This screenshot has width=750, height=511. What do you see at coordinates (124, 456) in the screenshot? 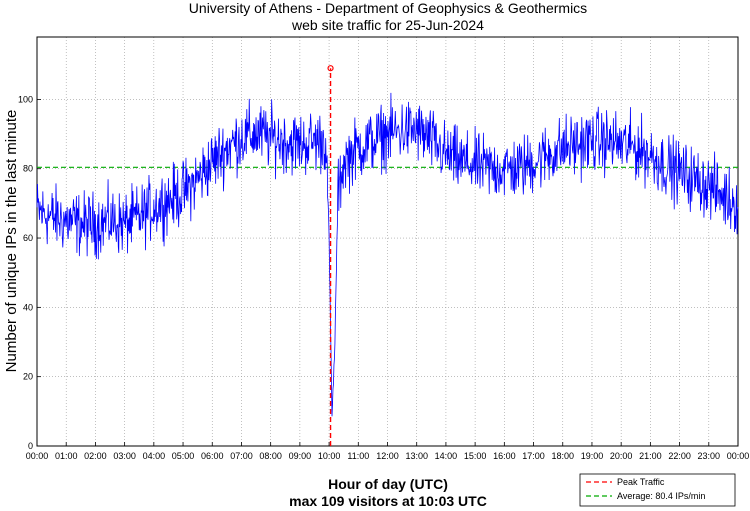
I see `x-tick-label: 03:00` at bounding box center [124, 456].